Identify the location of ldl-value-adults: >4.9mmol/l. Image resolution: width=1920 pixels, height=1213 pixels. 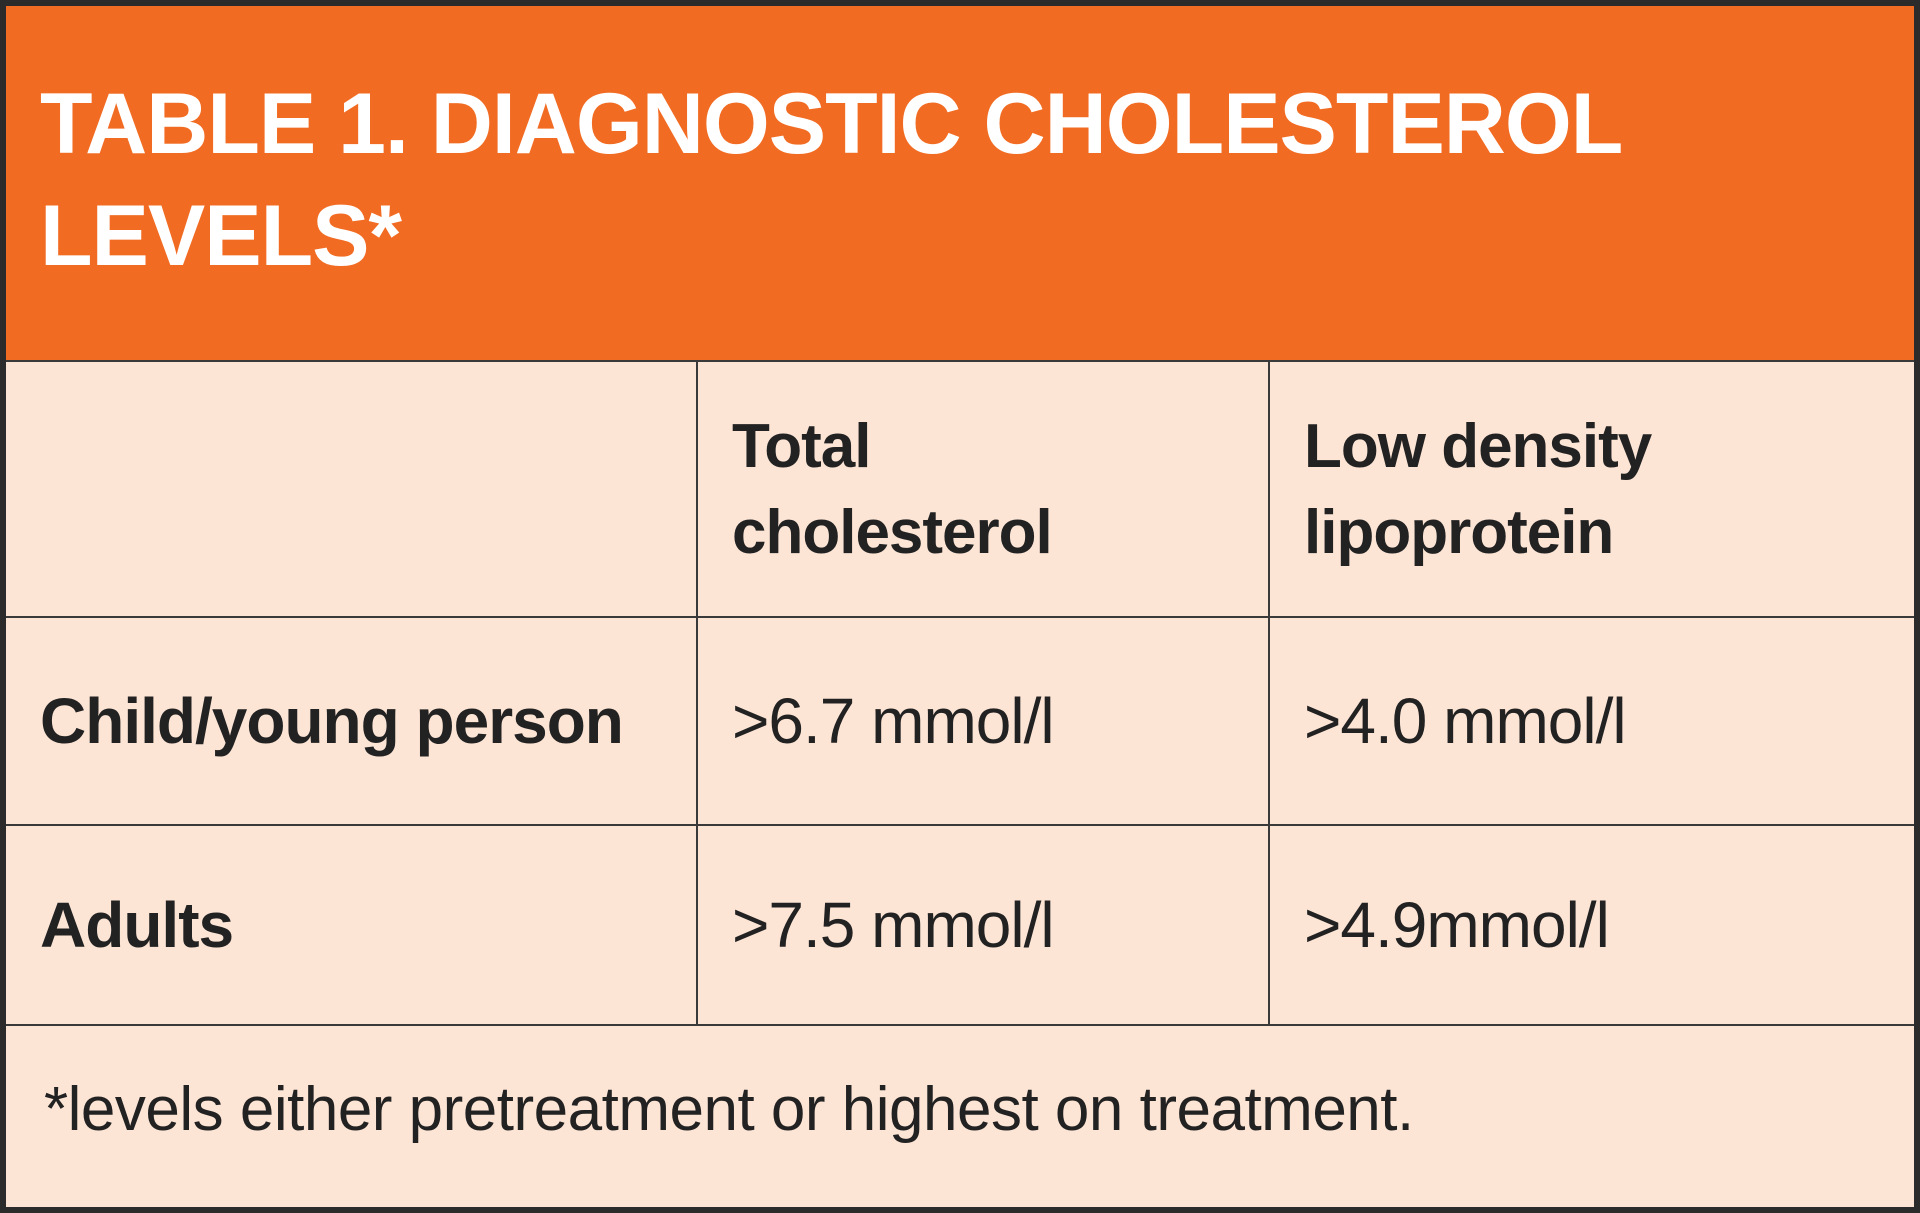
(1457, 925).